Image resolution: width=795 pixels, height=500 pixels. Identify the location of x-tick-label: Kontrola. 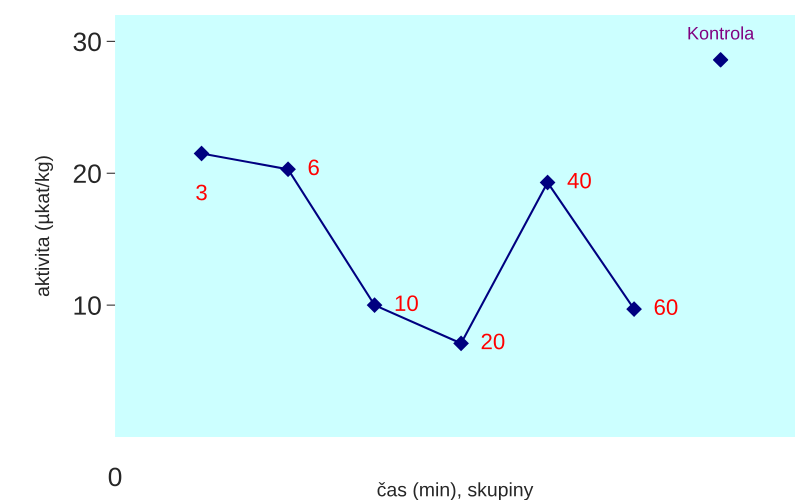
(721, 33).